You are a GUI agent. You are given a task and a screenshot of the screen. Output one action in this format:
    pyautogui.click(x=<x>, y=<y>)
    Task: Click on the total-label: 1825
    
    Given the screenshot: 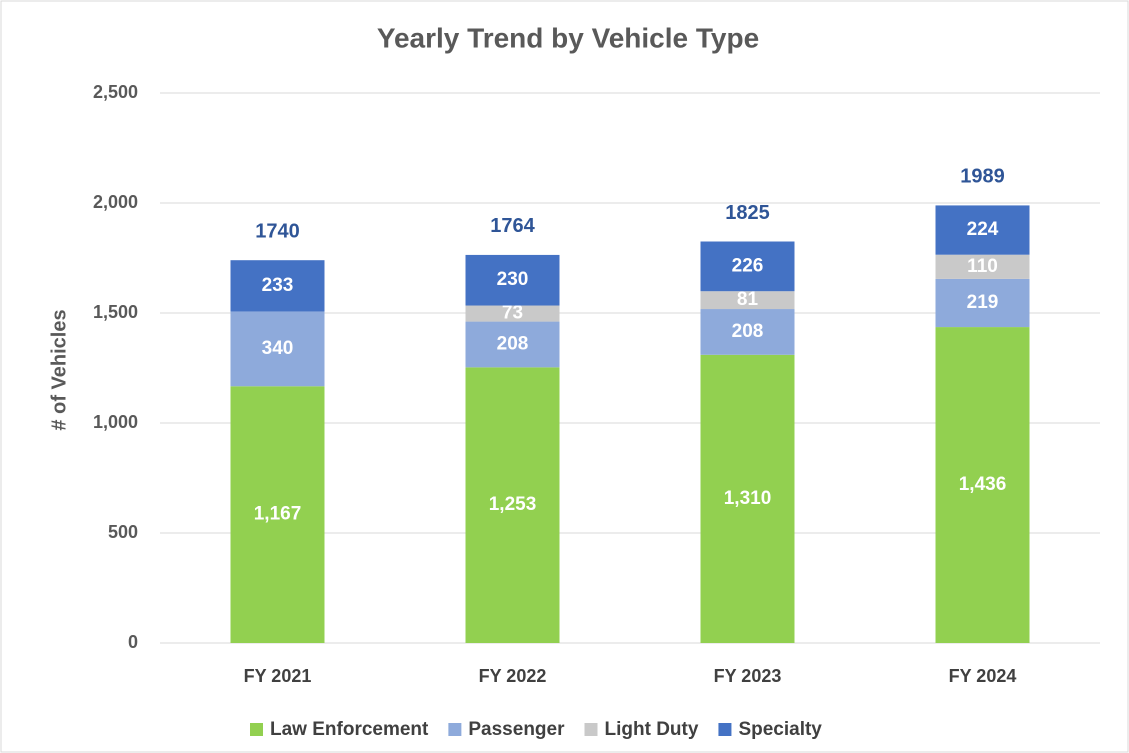 What is the action you would take?
    pyautogui.click(x=747, y=213)
    